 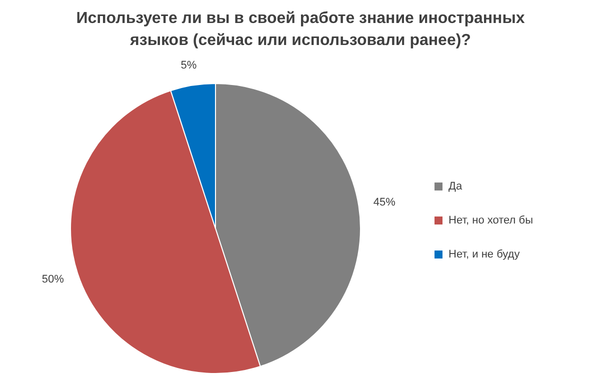 What do you see at coordinates (384, 202) in the screenshot?
I see `data-label: 45%` at bounding box center [384, 202].